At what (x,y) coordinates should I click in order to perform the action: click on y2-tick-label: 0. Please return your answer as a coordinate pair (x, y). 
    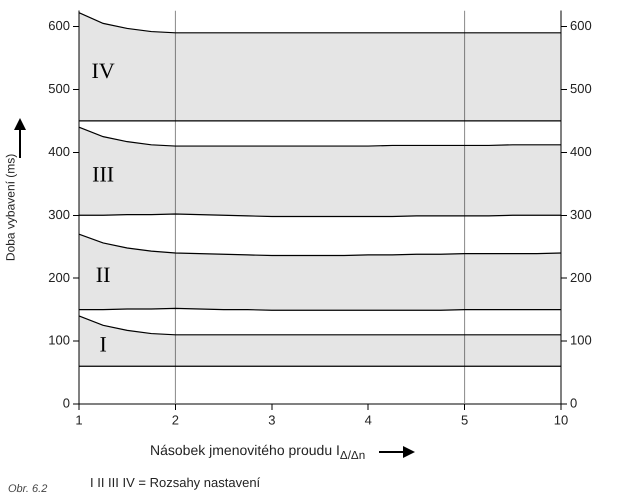
    Looking at the image, I should click on (574, 403).